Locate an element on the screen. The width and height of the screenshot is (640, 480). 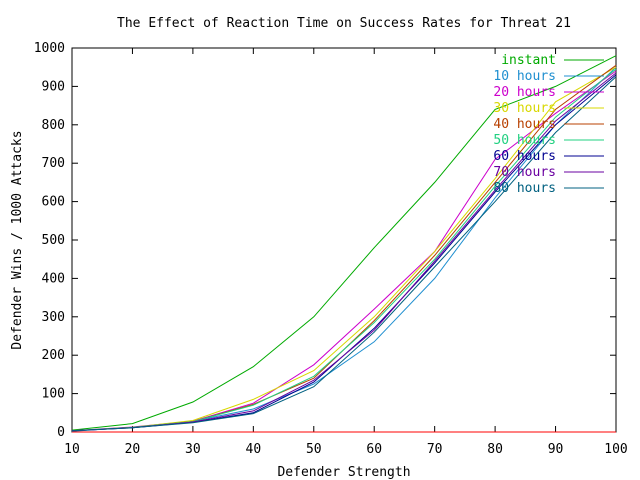
legend-label: 40 hours is located at coordinates (524, 124).